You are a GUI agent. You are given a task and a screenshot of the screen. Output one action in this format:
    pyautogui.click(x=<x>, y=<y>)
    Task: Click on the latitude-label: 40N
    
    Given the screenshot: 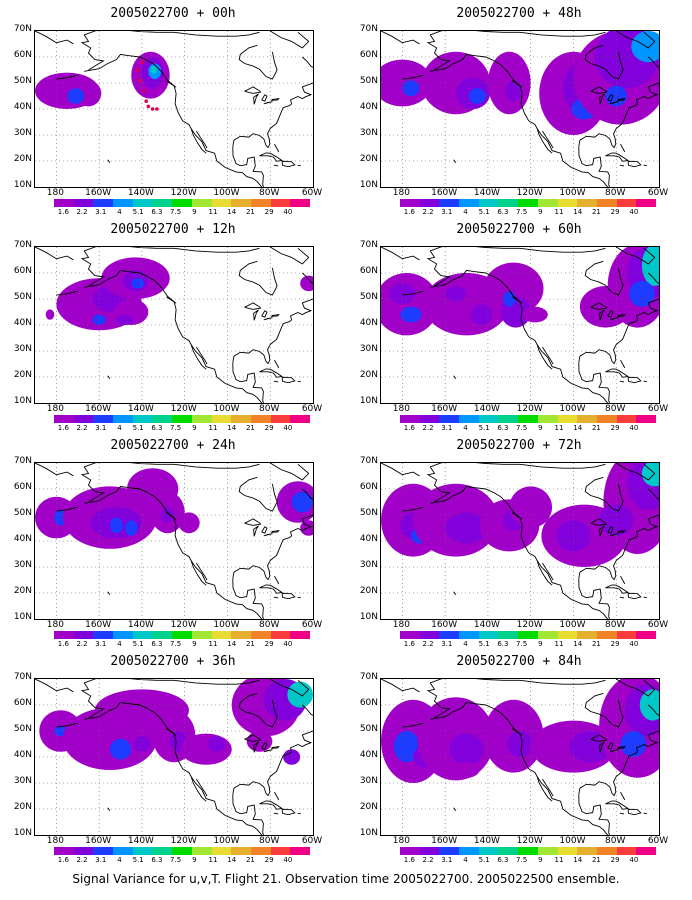 What is the action you would take?
    pyautogui.click(x=22, y=539)
    